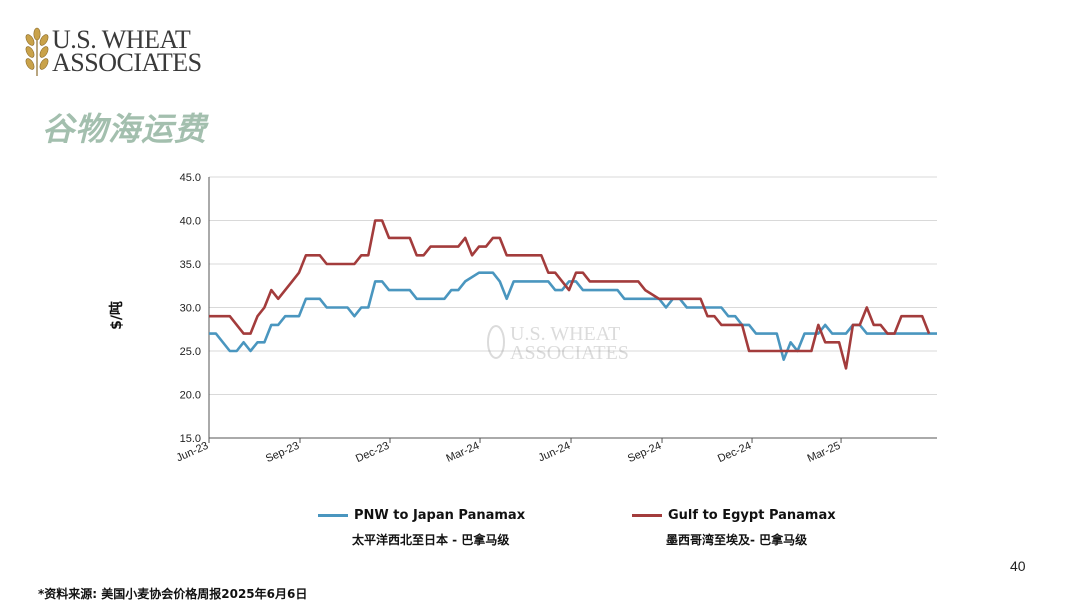 This screenshot has height=608, width=1080. What do you see at coordinates (190, 439) in the screenshot?
I see `y-tick-label: 15.0` at bounding box center [190, 439].